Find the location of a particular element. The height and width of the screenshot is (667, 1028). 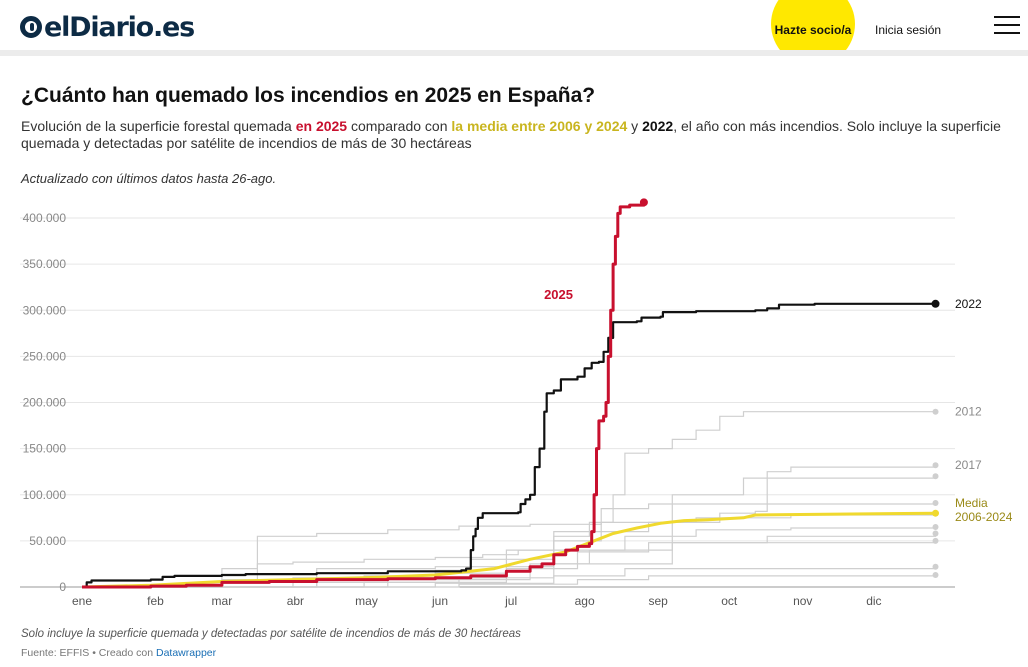

hazte-socio-button: Hazte socio/a is located at coordinates (813, 25).